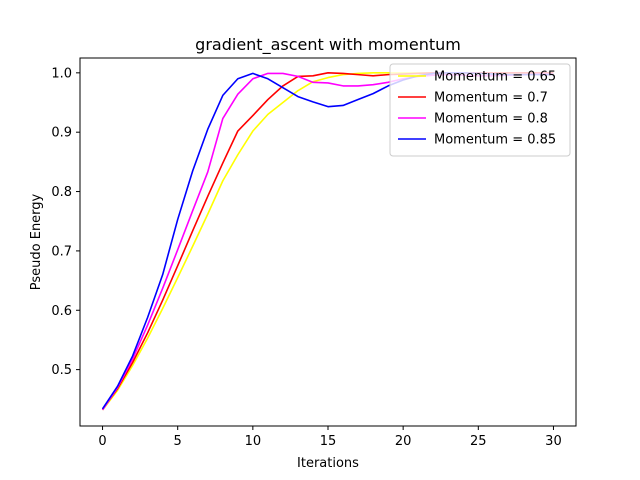 Image resolution: width=640 pixels, height=480 pixels. Describe the element at coordinates (403, 441) in the screenshot. I see `x-tick-label: 20` at that location.